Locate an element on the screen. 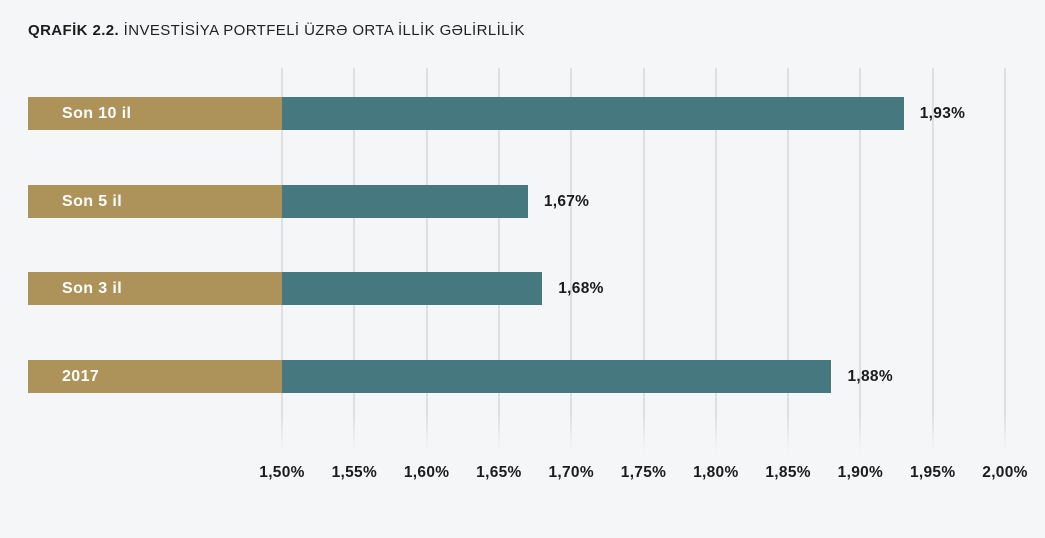 This screenshot has height=538, width=1045. x-tick-label: 1,70% is located at coordinates (571, 472).